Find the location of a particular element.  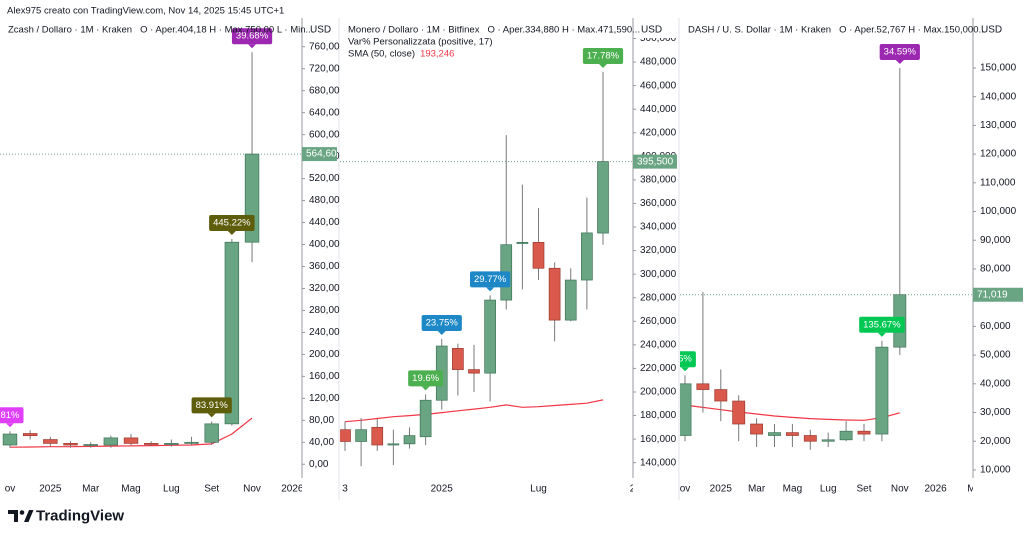

y-tick-label: 380,000 is located at coordinates (658, 180).